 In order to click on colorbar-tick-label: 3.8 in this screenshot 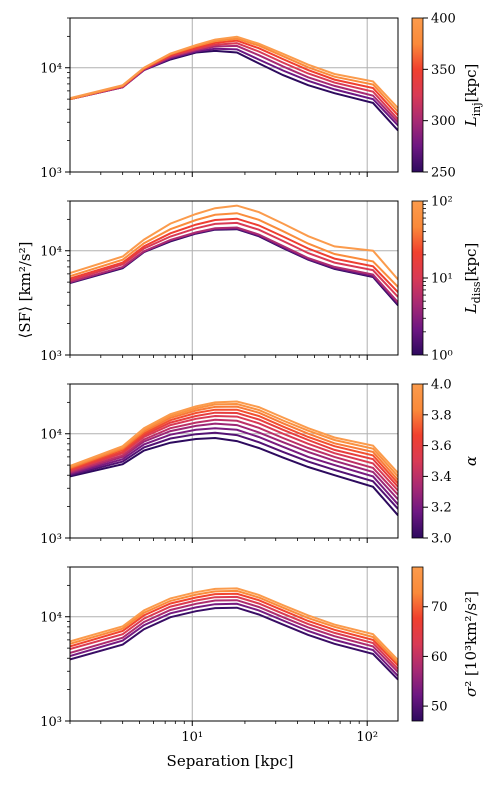, I will do `click(441, 415)`.